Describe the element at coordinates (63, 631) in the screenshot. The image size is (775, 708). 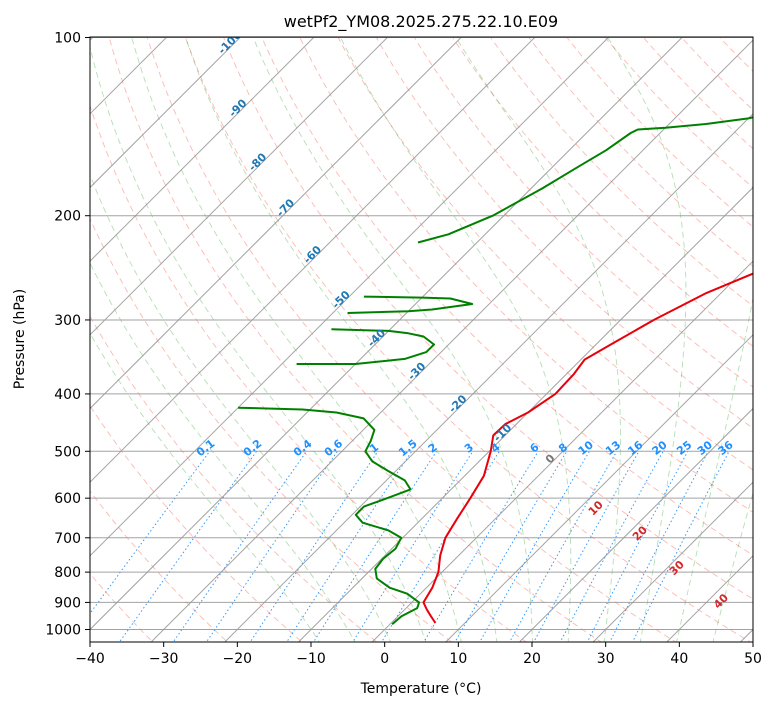
I see `y-tick-label: 1000` at that location.